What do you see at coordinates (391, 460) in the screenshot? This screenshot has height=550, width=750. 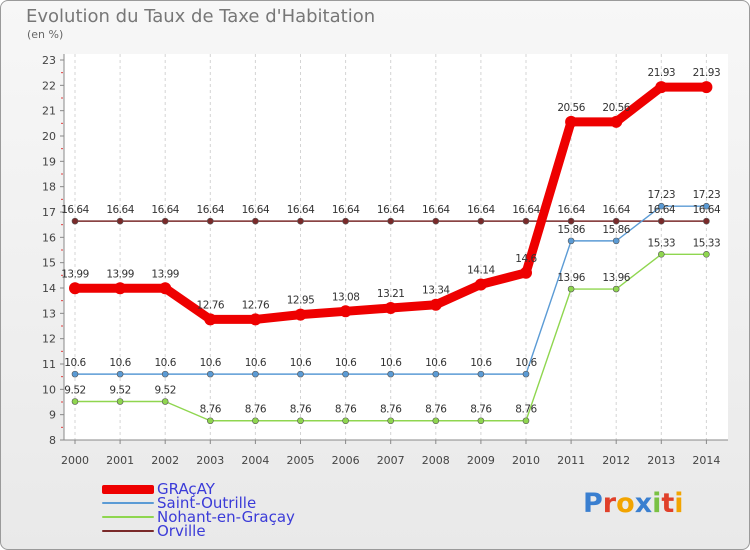 I see `x-tick-label: 2007` at bounding box center [391, 460].